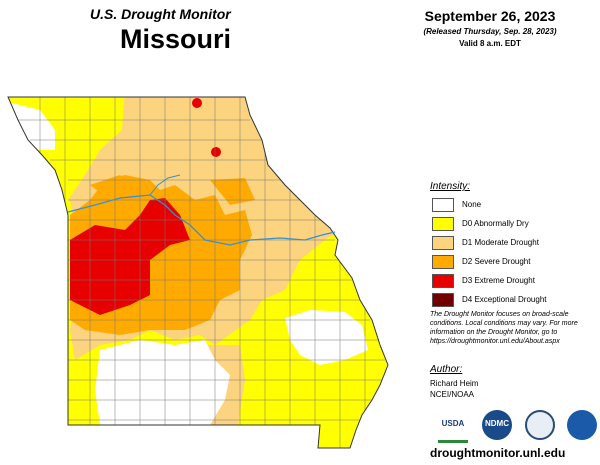 The width and height of the screenshot is (600, 465). I want to click on legend-label: D4 Exceptional Drought, so click(504, 299).